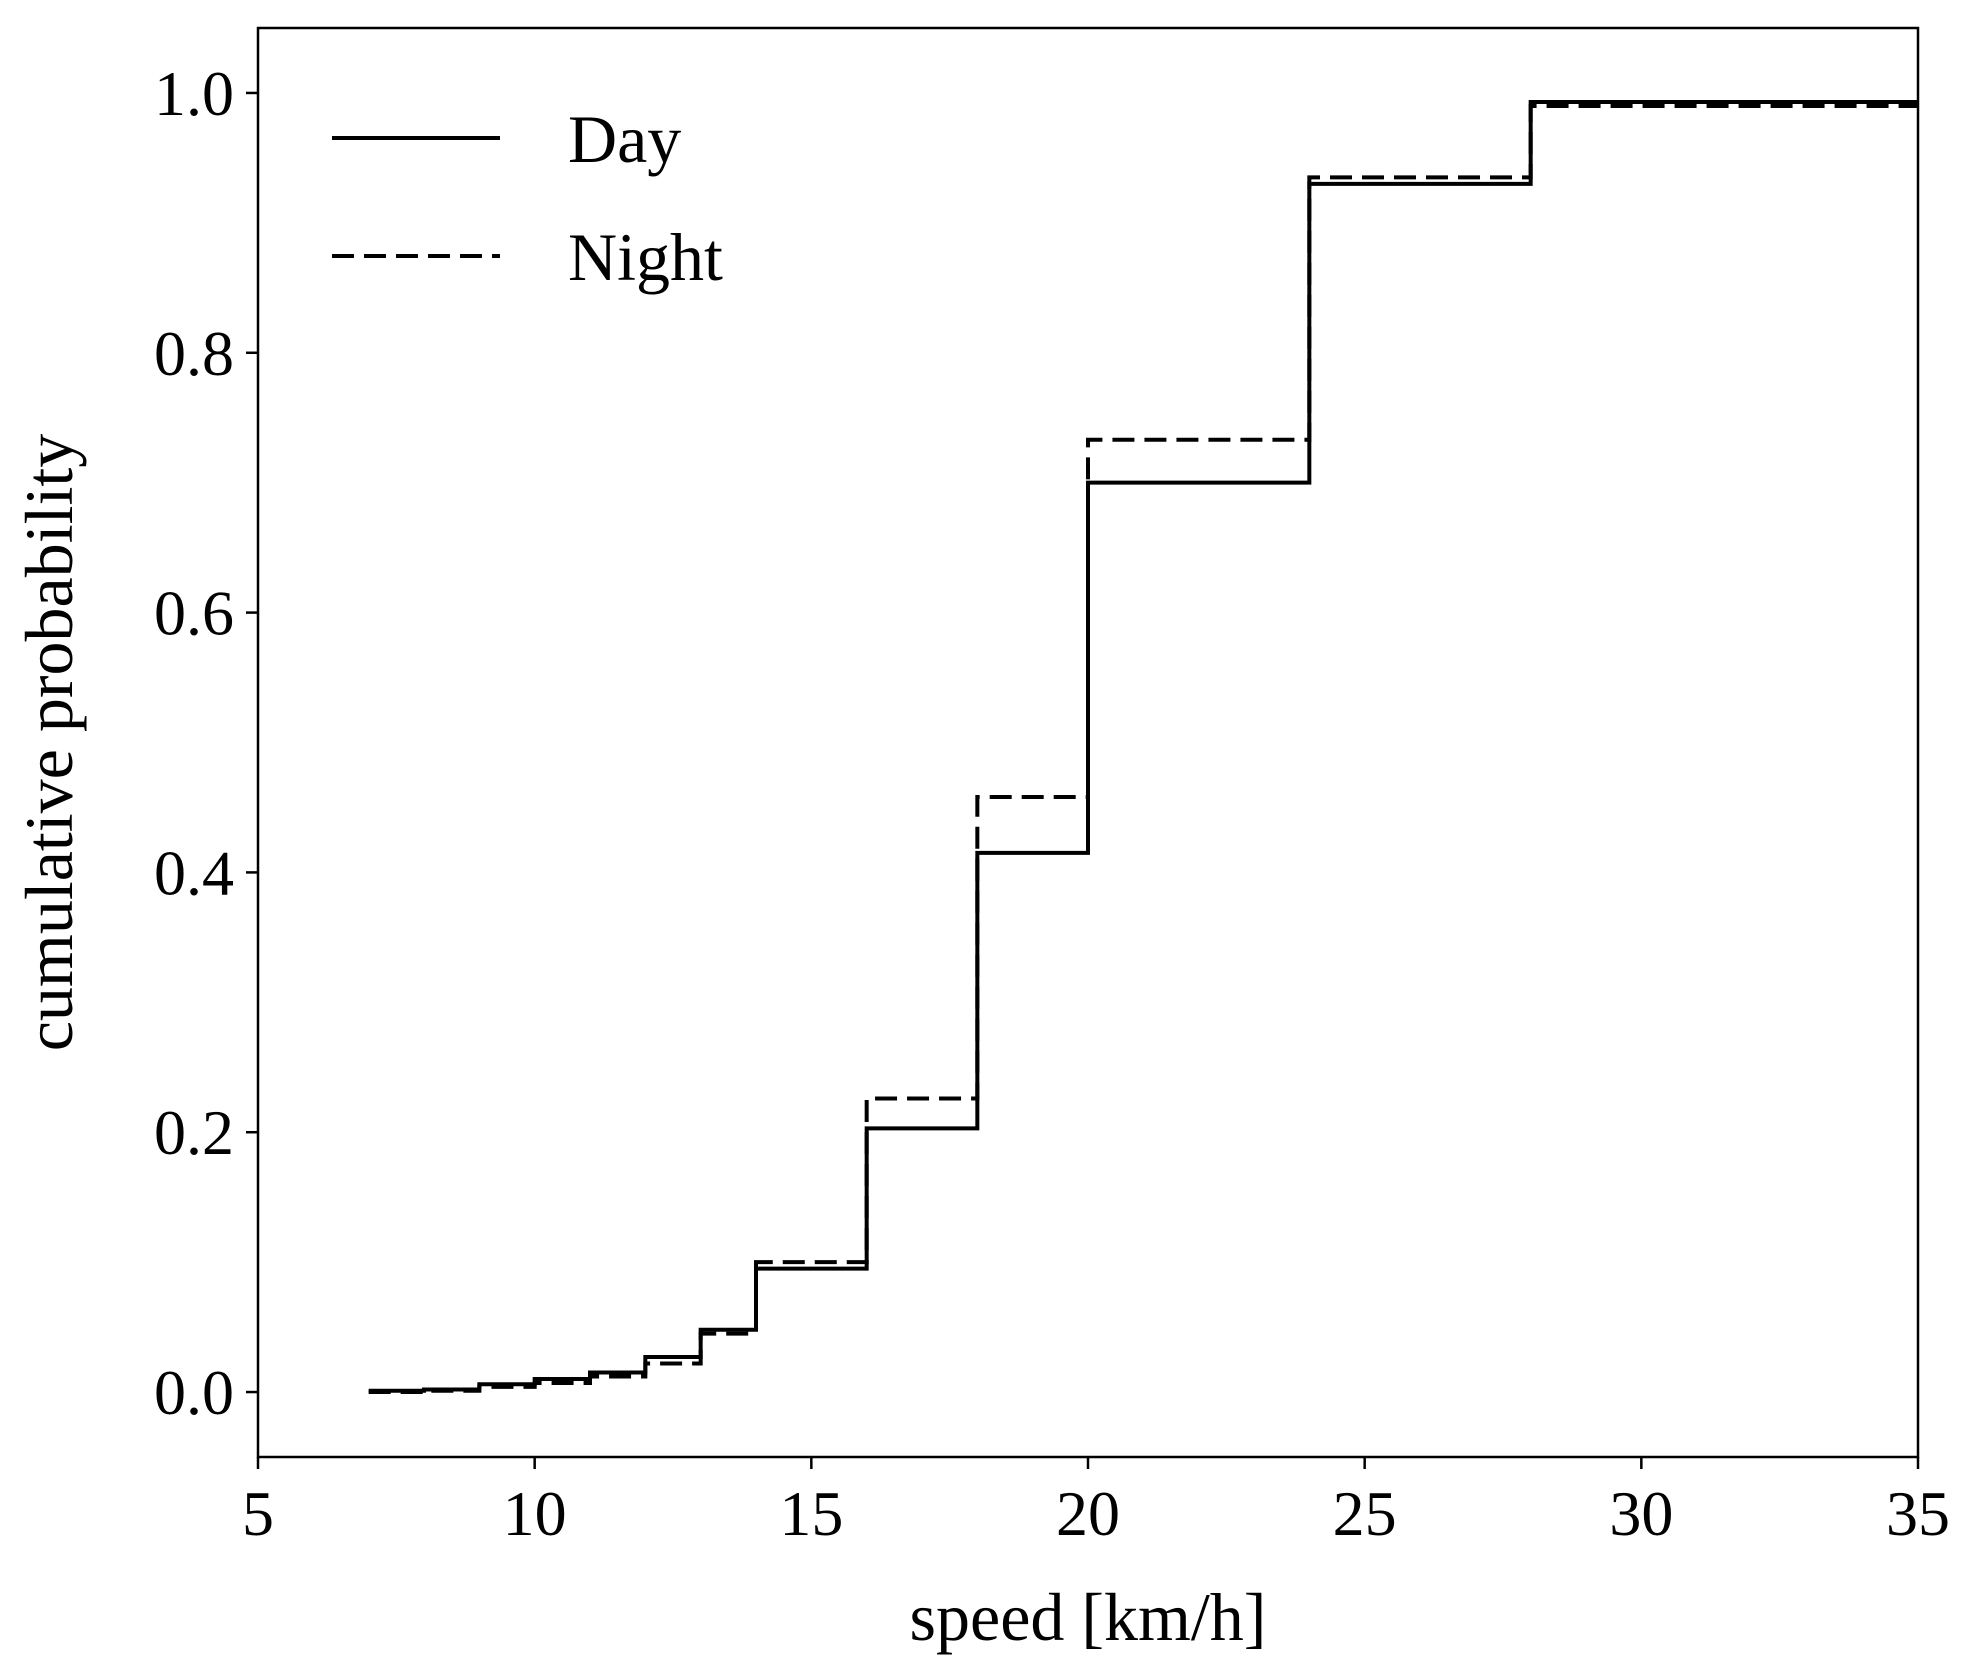 This screenshot has width=1980, height=1680. I want to click on x-tick-label: 30, so click(1641, 1513).